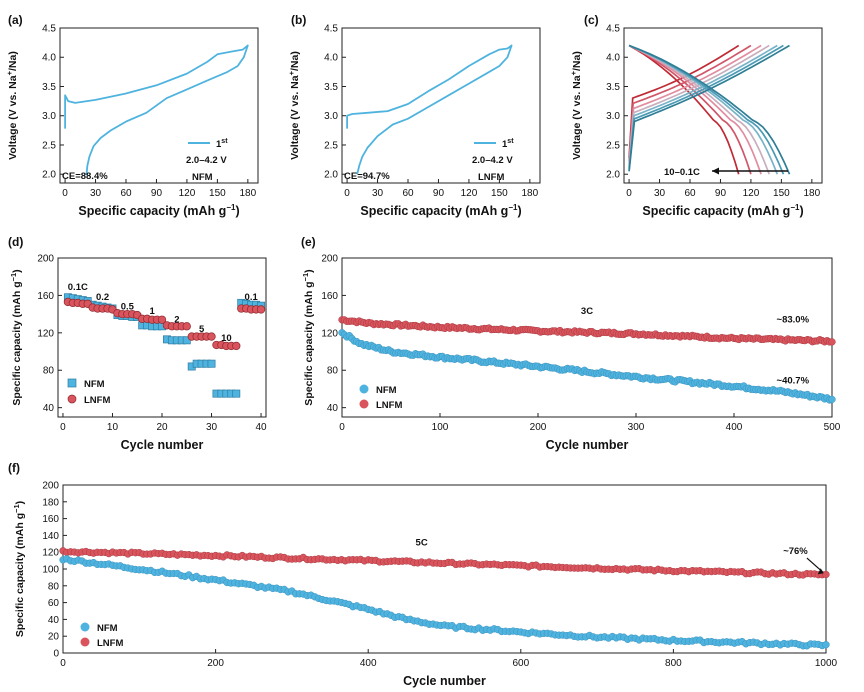  What do you see at coordinates (54, 637) in the screenshot?
I see `y-tick-label: 20` at bounding box center [54, 637].